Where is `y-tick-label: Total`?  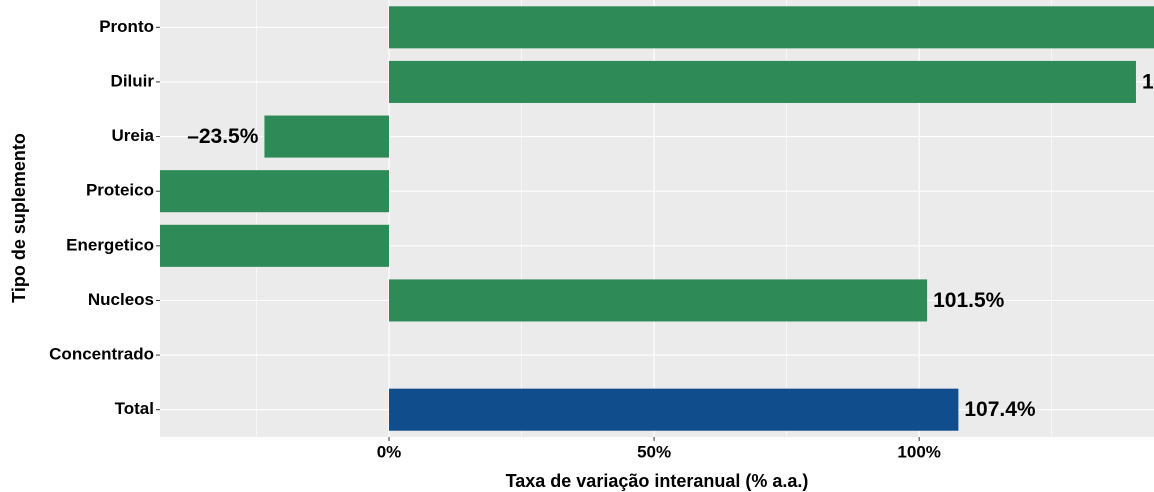 y-tick-label: Total is located at coordinates (134, 408).